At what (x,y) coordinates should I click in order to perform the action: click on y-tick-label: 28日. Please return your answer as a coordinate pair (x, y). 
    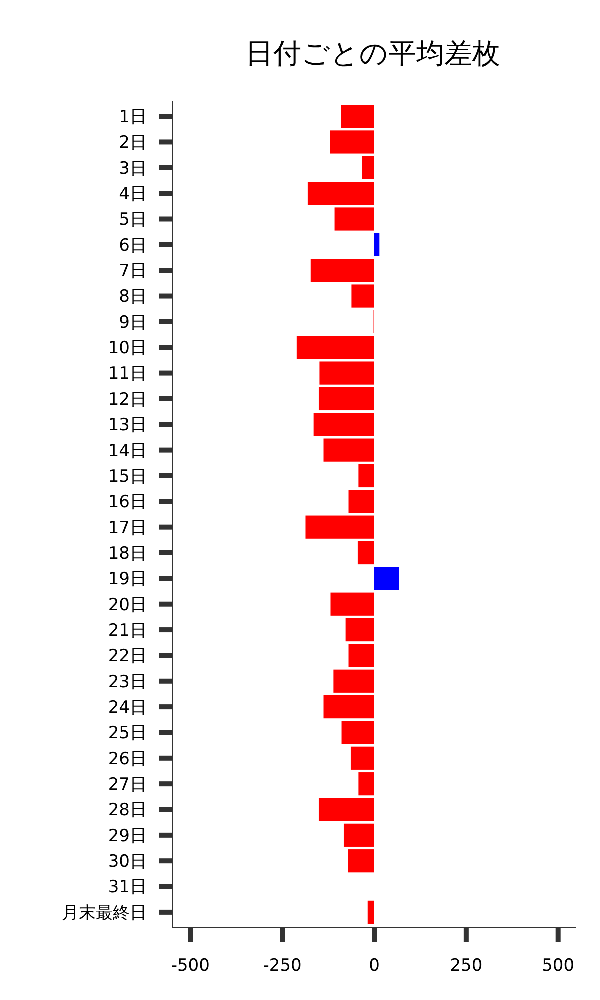
    Looking at the image, I should click on (127, 810).